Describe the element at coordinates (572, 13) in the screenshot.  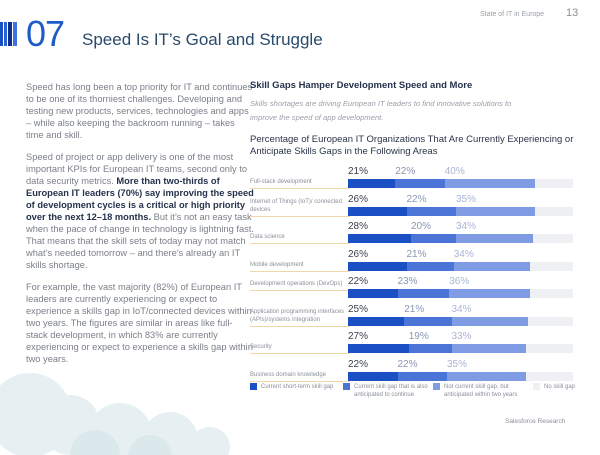
I see `page-number: 13` at that location.